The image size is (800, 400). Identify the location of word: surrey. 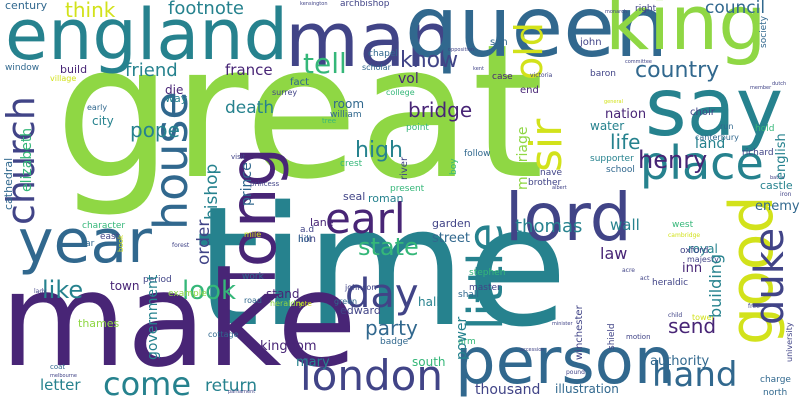
(285, 92).